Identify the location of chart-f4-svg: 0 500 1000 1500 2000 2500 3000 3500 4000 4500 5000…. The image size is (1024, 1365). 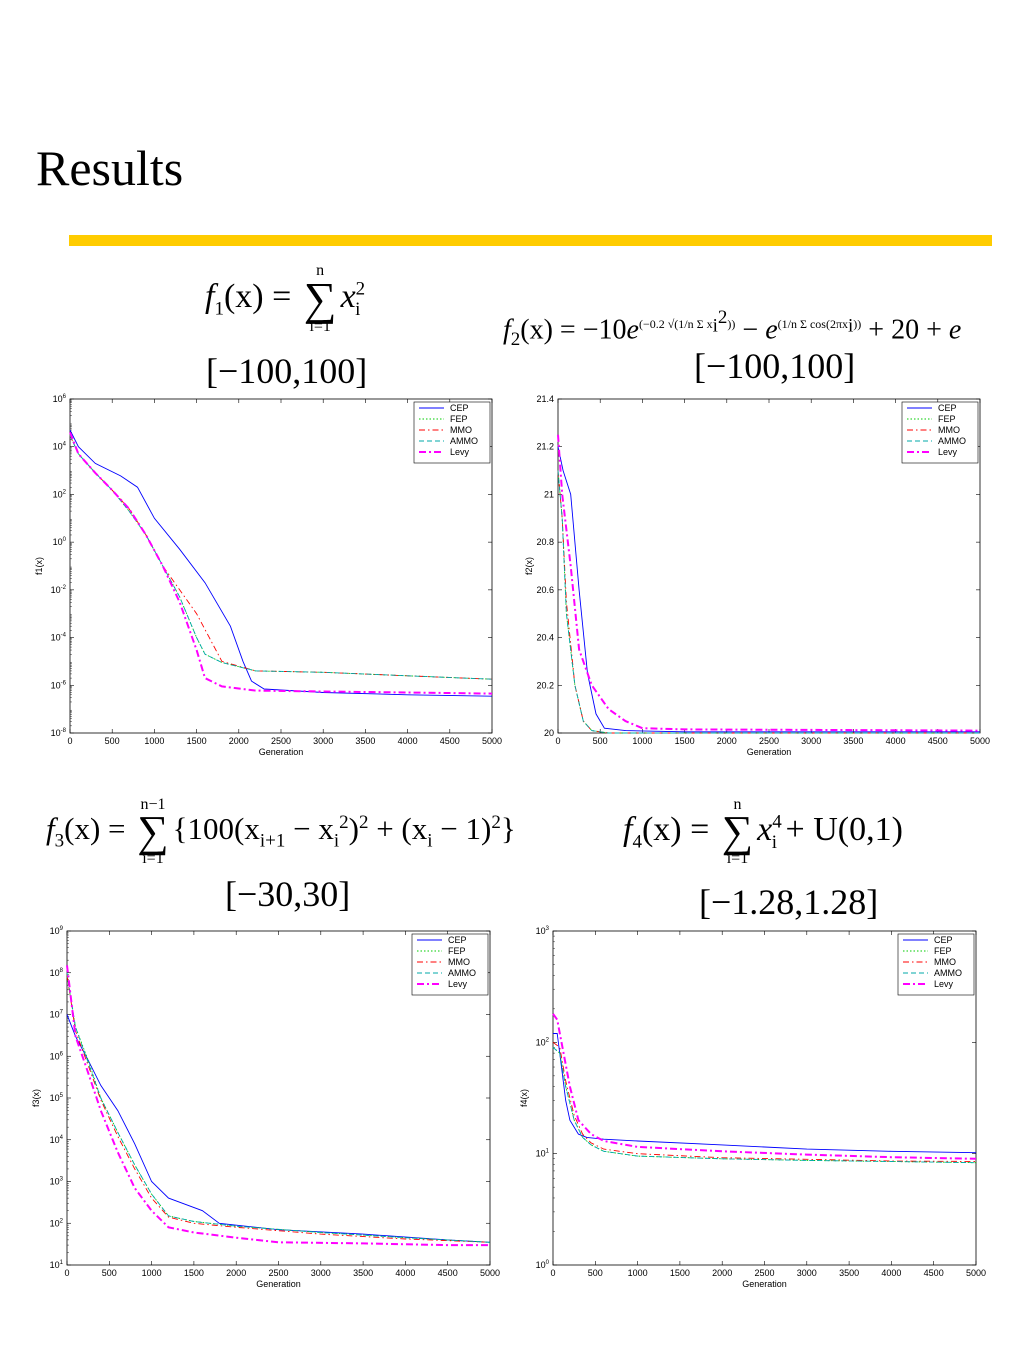
(752, 1107).